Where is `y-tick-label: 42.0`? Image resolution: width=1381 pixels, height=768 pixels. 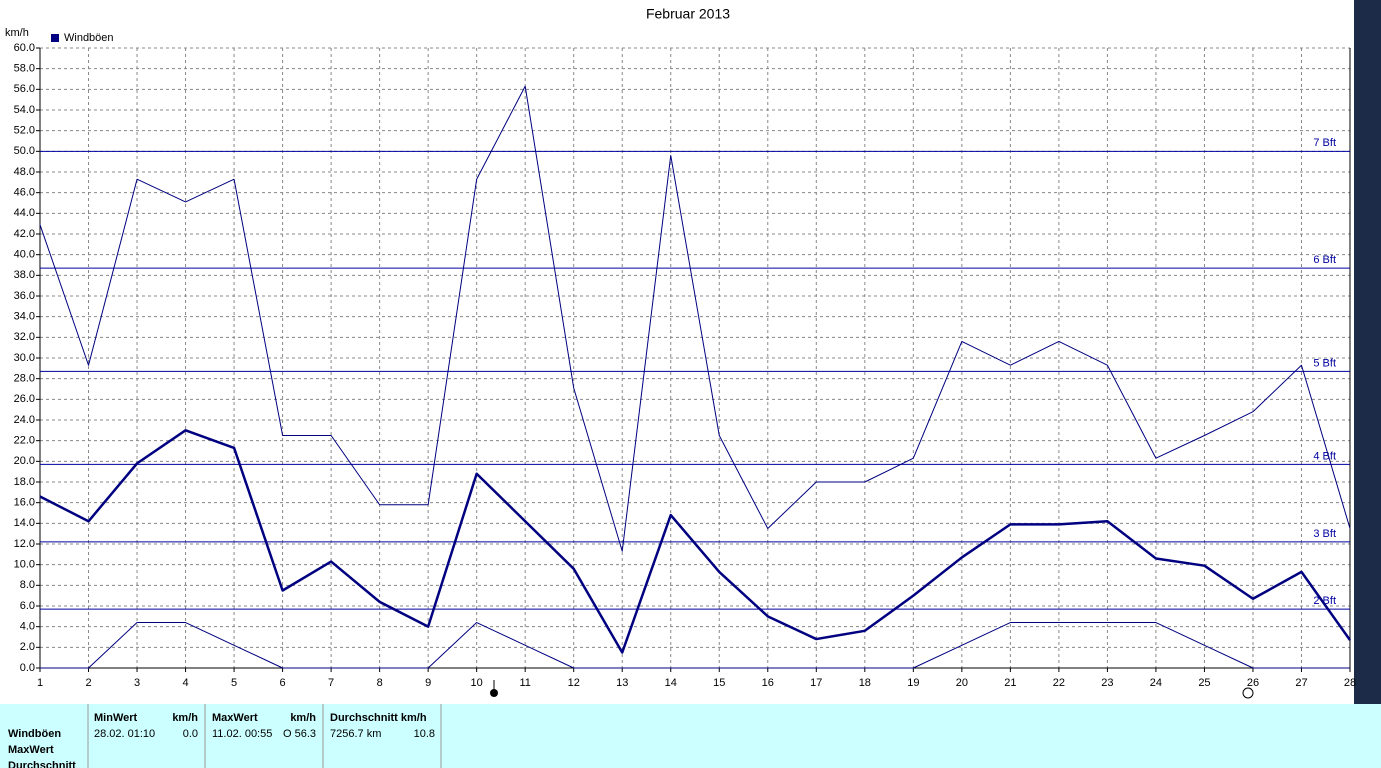
y-tick-label: 42.0 is located at coordinates (24, 234).